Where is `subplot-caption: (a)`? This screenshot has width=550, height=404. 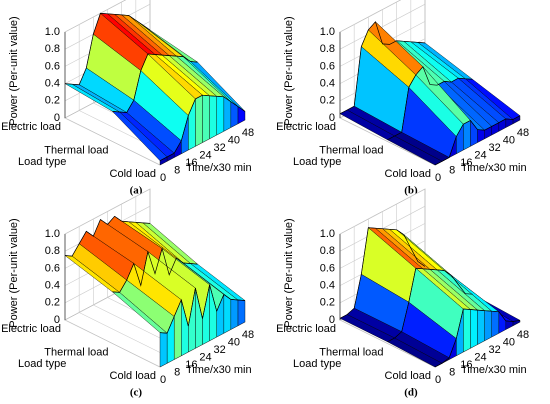 subplot-caption: (a) is located at coordinates (136, 191).